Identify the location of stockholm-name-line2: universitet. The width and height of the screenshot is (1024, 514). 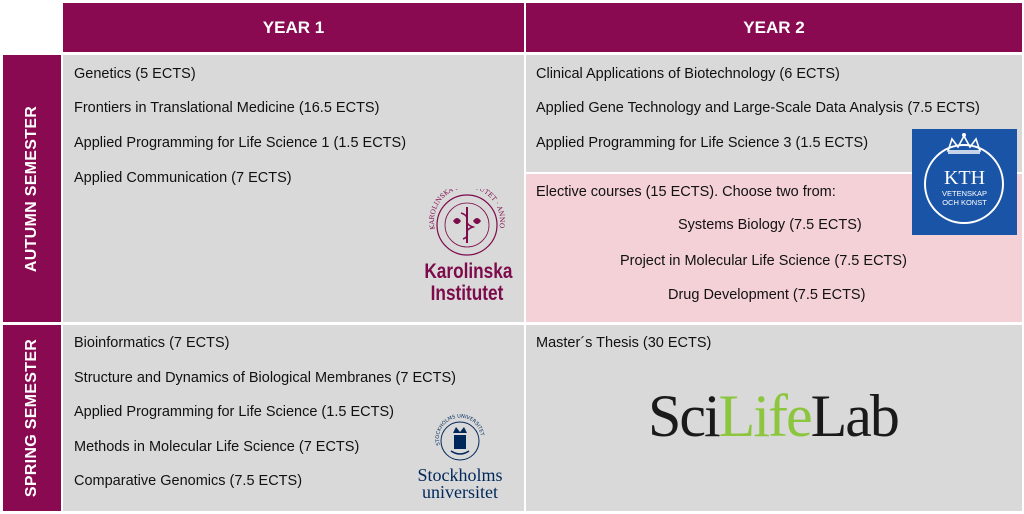
(460, 492).